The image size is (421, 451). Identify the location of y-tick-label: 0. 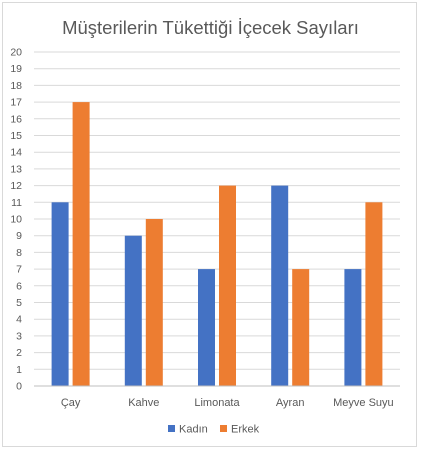
(19, 387).